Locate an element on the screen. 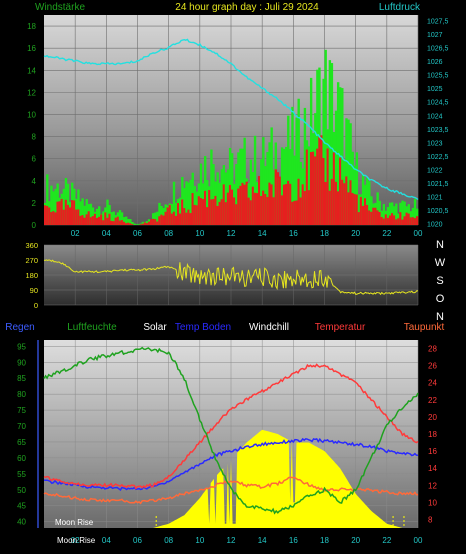  y-tick-right: 1026,5 is located at coordinates (438, 49).